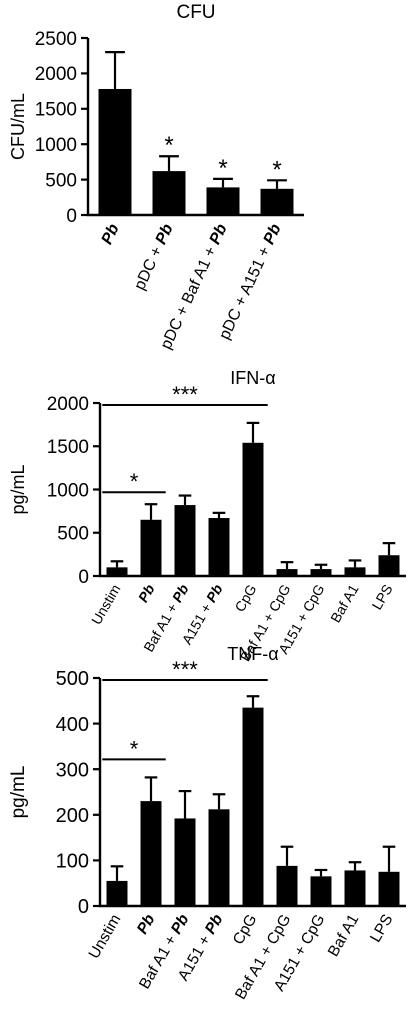 The height and width of the screenshot is (1012, 415). What do you see at coordinates (72, 770) in the screenshot?
I see `y-tick-label: 300` at bounding box center [72, 770].